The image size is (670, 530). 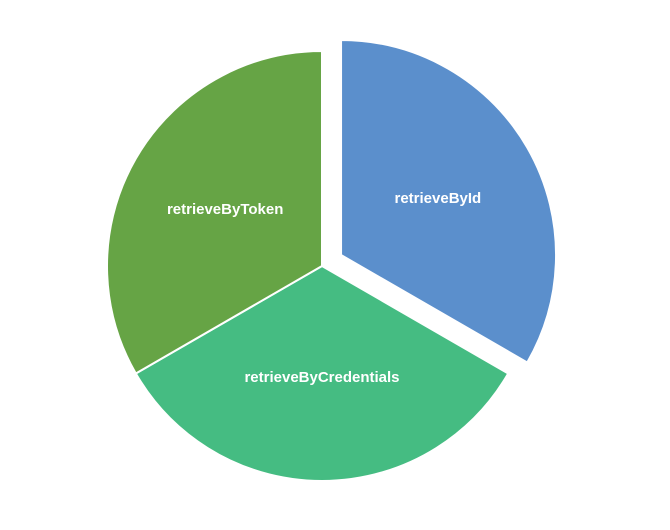 I want to click on pie-label-retrievebycredentials: retrieveByCredentials, so click(x=321, y=377).